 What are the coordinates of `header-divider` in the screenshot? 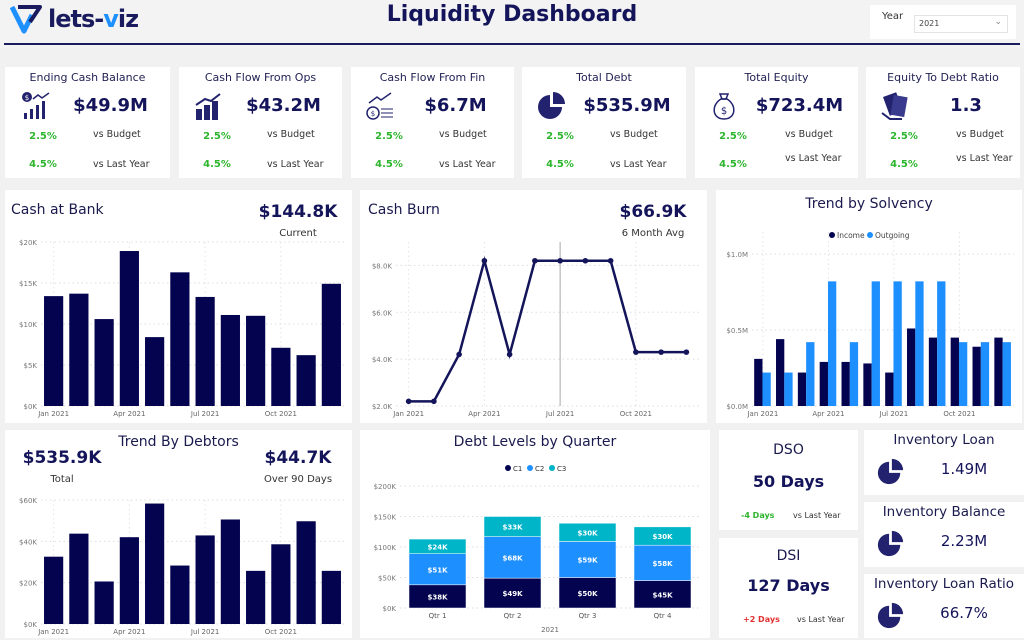 It's located at (512, 44).